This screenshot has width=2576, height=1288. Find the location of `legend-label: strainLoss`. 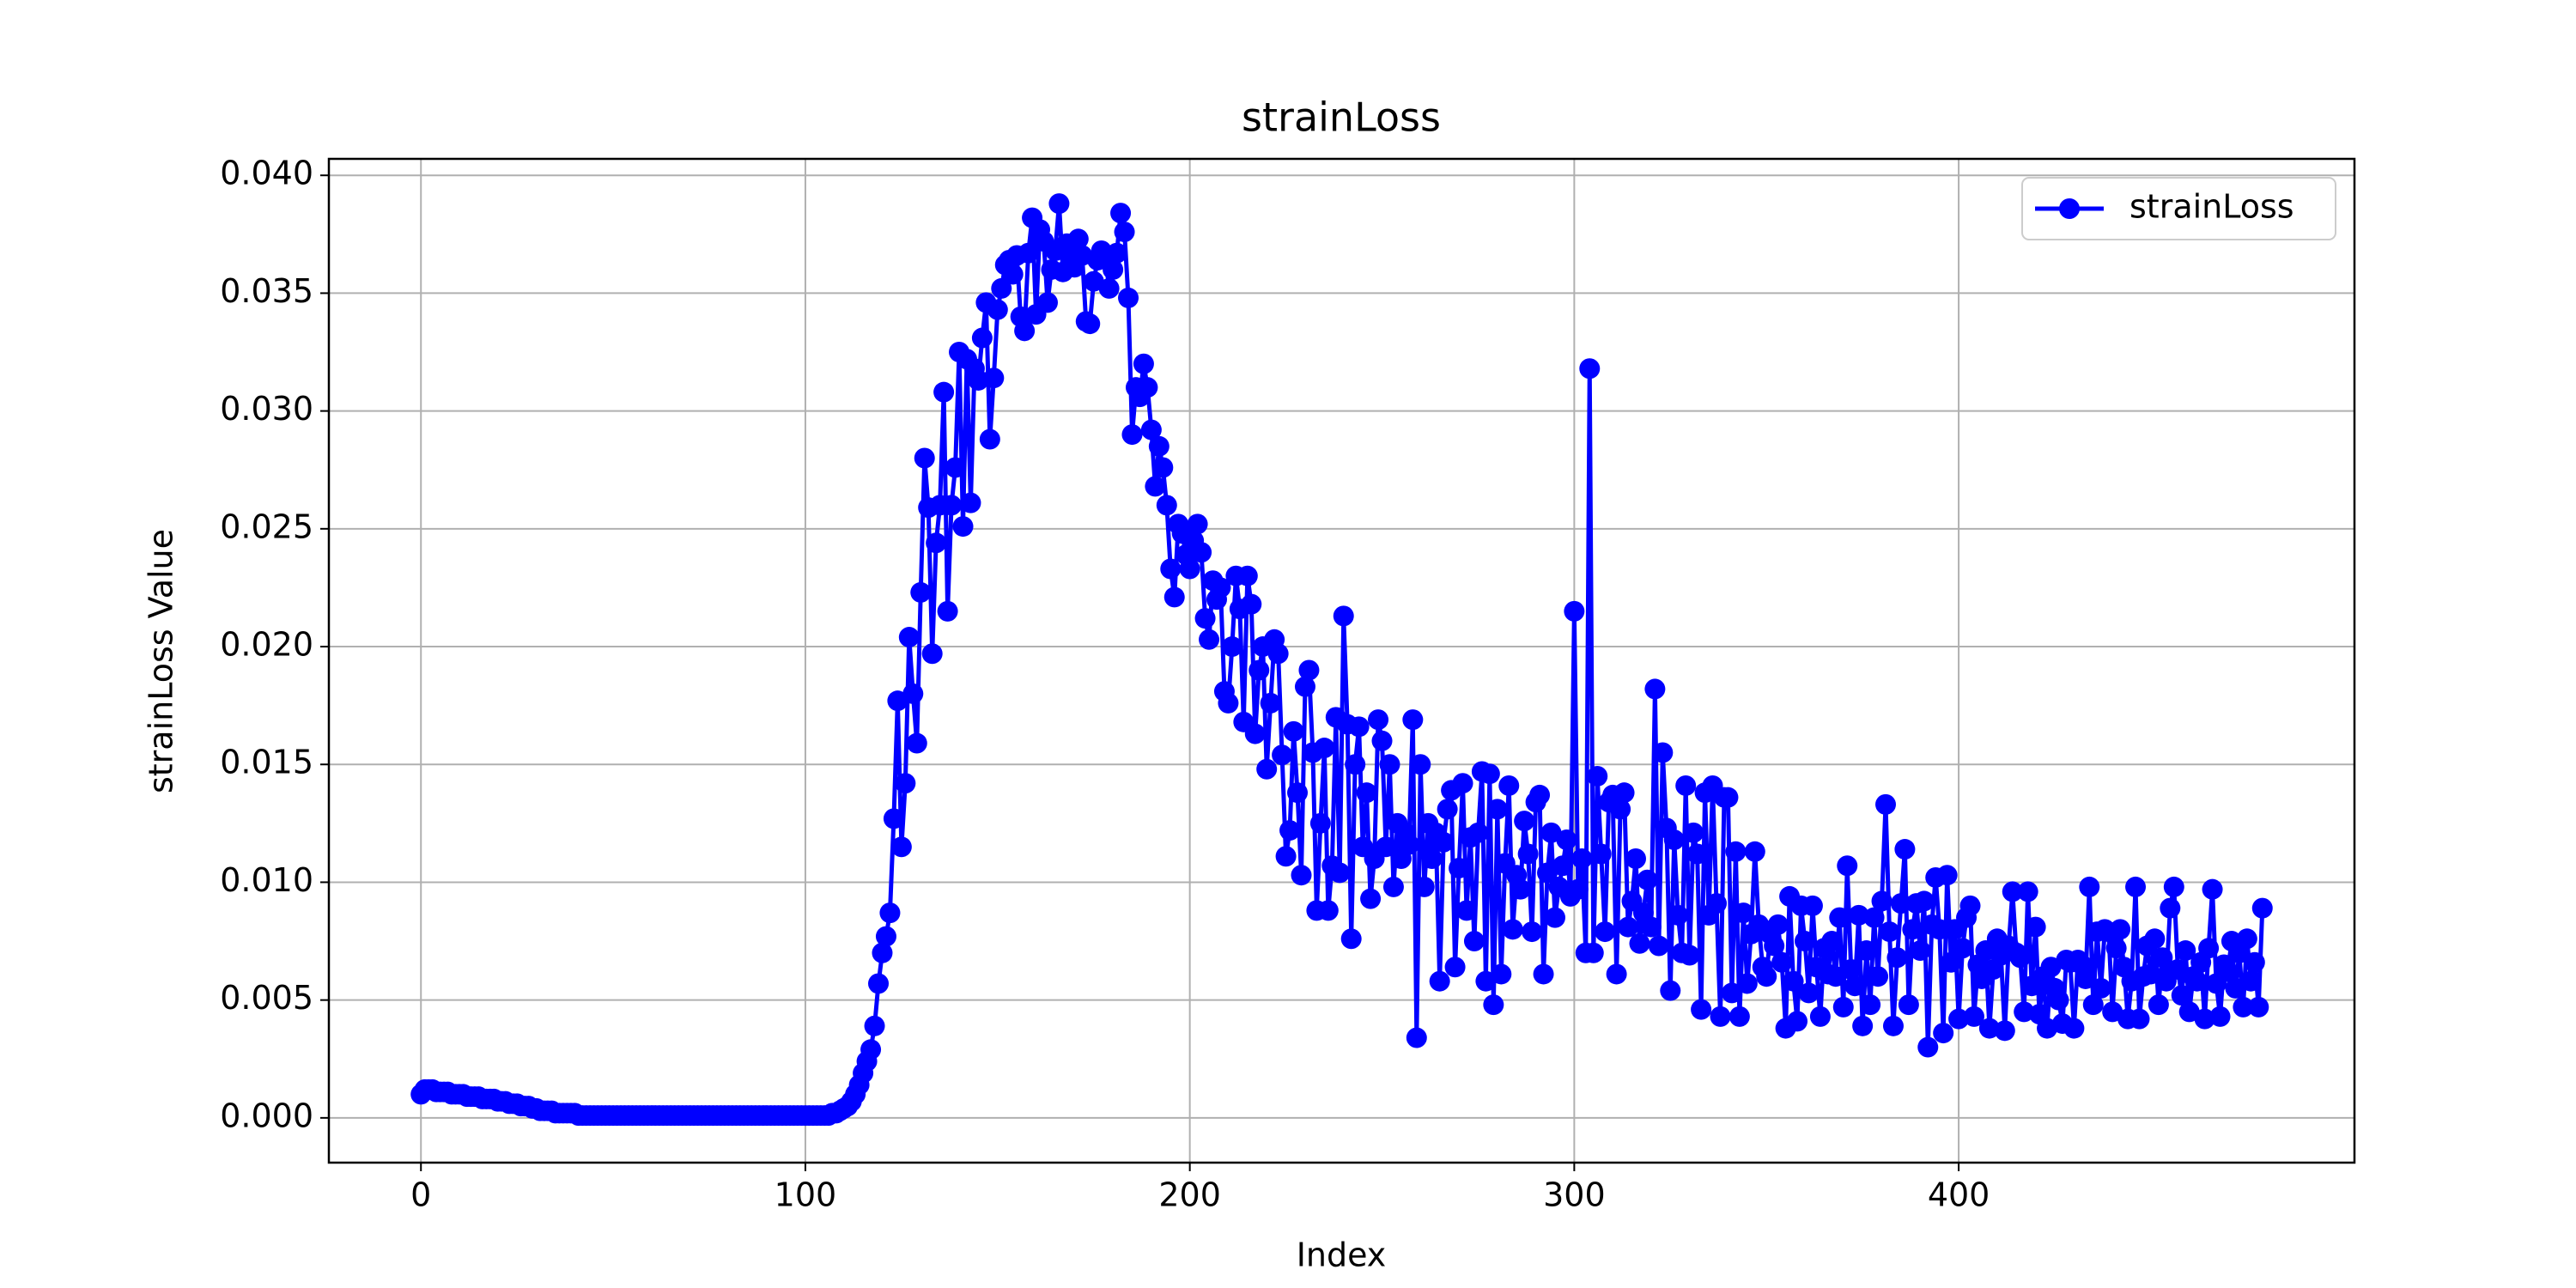

legend-label: strainLoss is located at coordinates (2211, 207).